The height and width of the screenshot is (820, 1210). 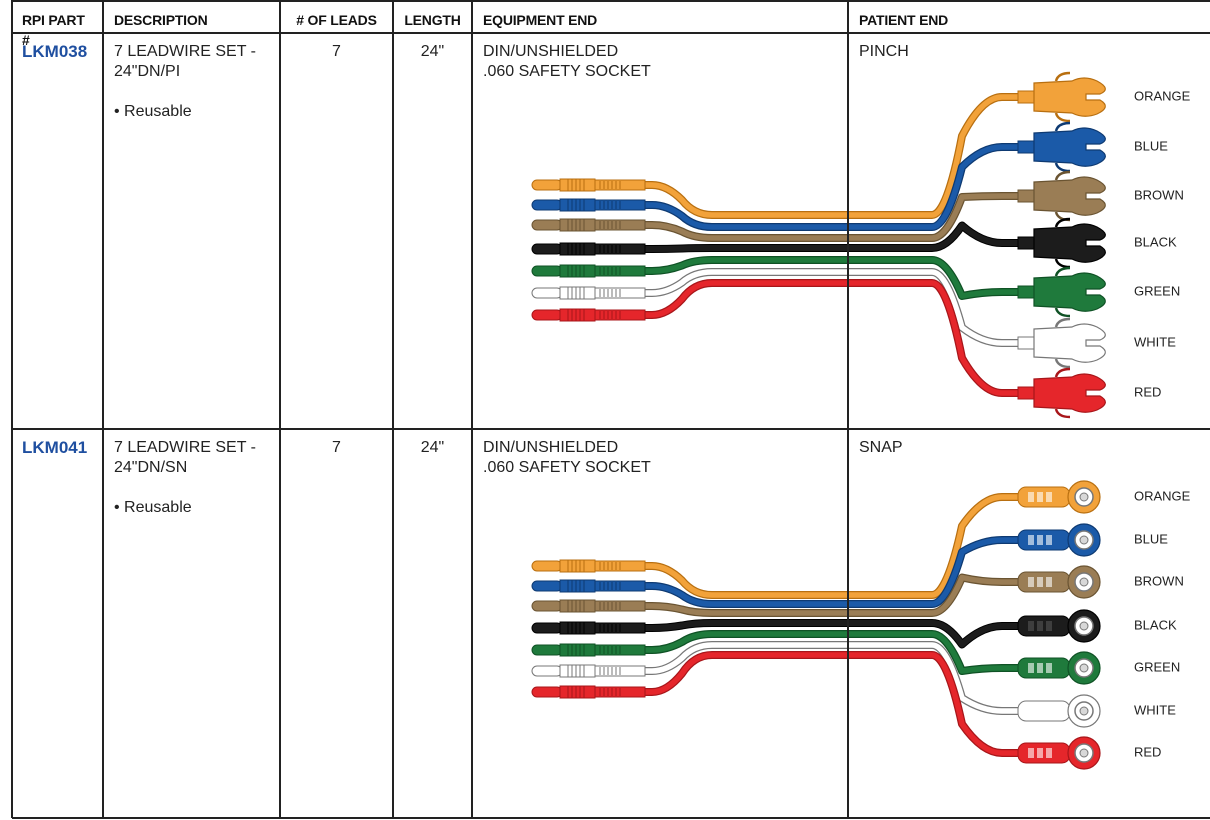 I want to click on description-line: 24"DN/PI, so click(x=147, y=71).